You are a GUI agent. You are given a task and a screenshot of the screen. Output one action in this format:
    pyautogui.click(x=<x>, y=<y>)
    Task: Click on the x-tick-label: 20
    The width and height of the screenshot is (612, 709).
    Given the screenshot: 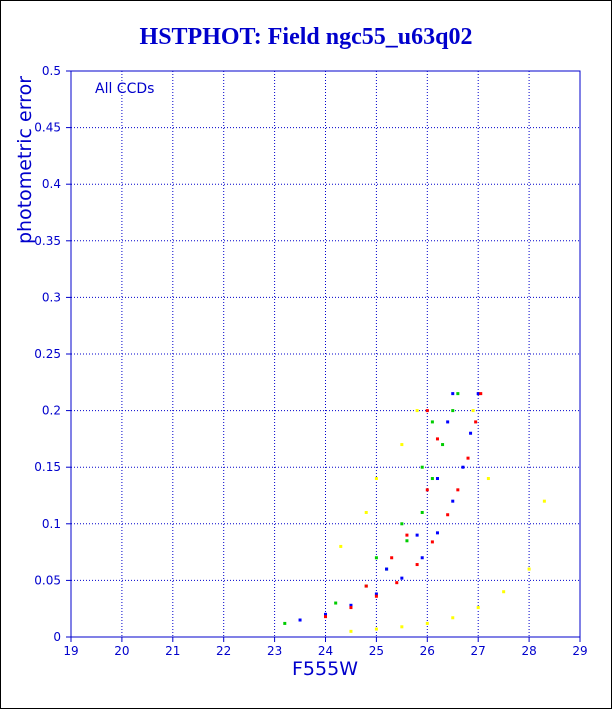 What is the action you would take?
    pyautogui.click(x=121, y=651)
    